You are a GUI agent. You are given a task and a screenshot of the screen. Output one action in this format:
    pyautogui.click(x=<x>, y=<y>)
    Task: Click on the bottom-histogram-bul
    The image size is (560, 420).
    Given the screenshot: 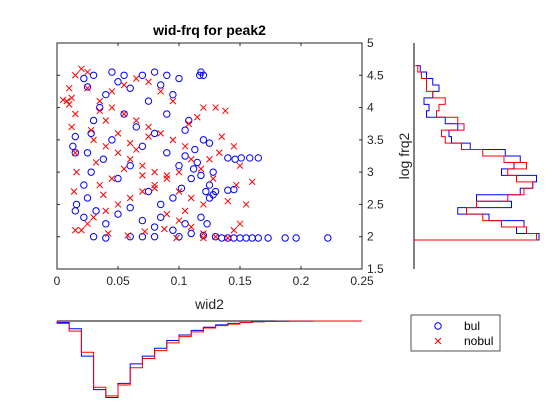 What is the action you would take?
    pyautogui.click(x=209, y=359)
    